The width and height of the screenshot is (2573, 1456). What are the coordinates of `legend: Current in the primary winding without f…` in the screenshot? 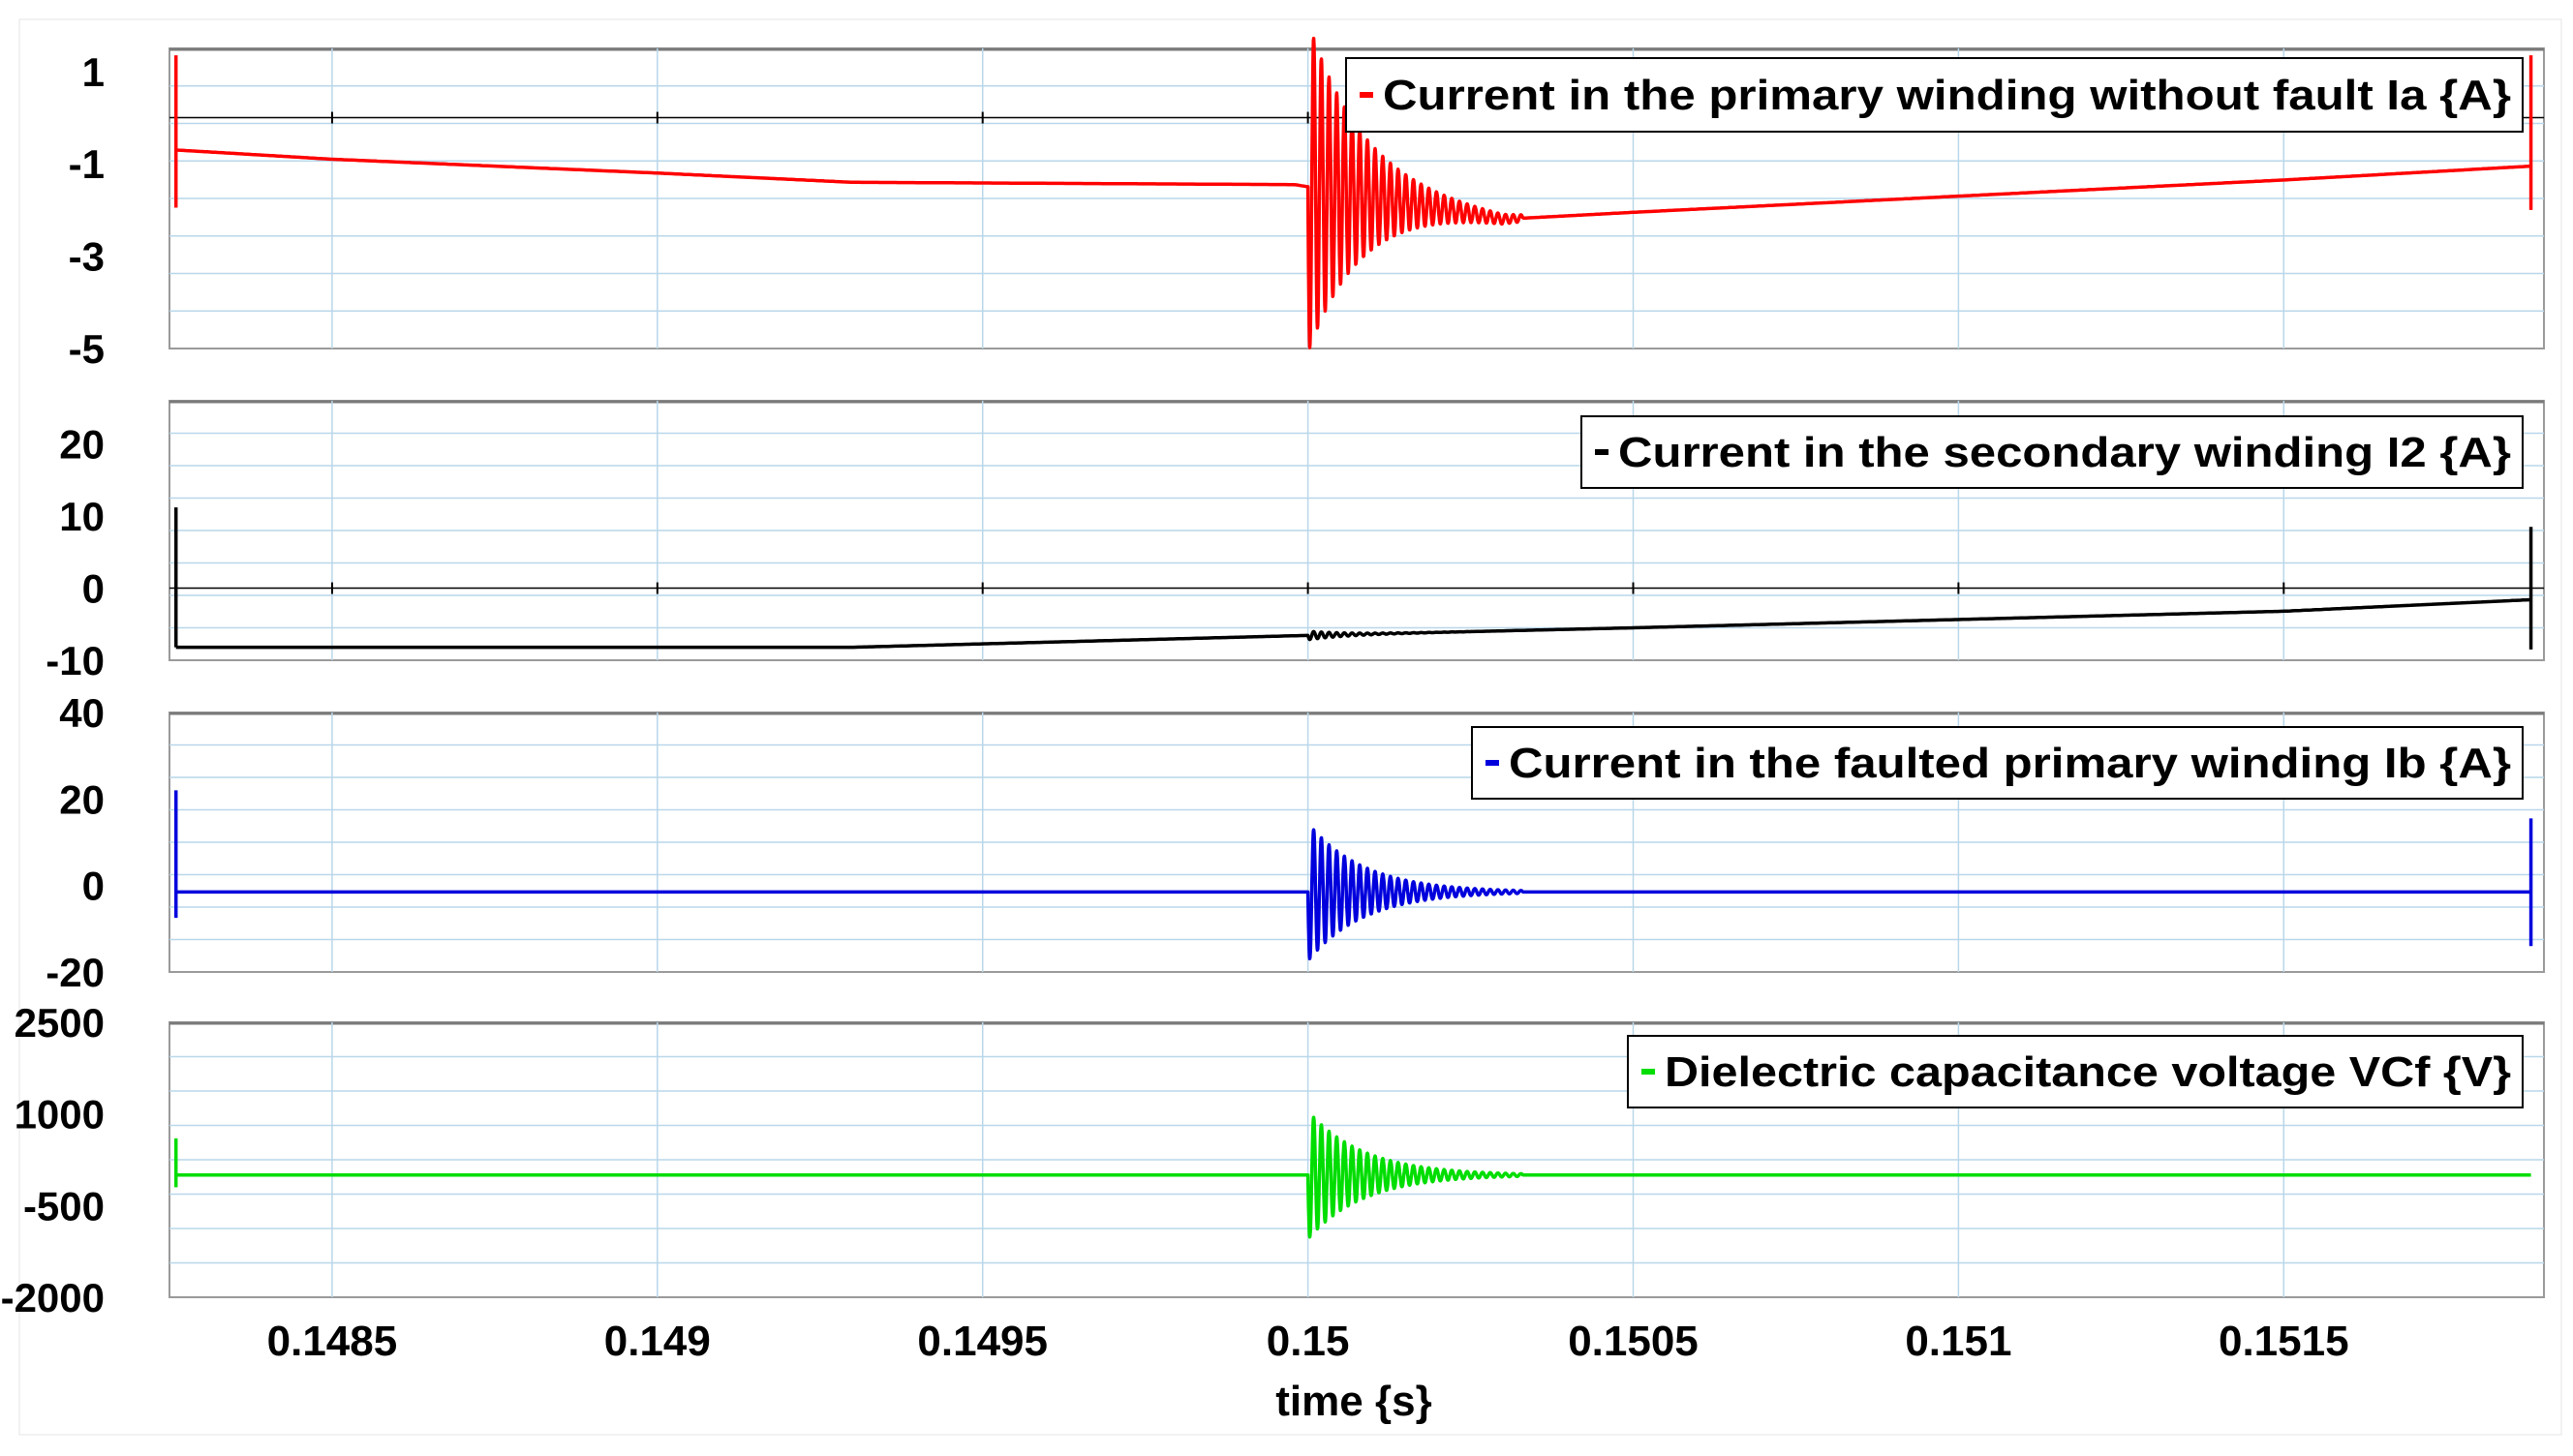 It's located at (1935, 95).